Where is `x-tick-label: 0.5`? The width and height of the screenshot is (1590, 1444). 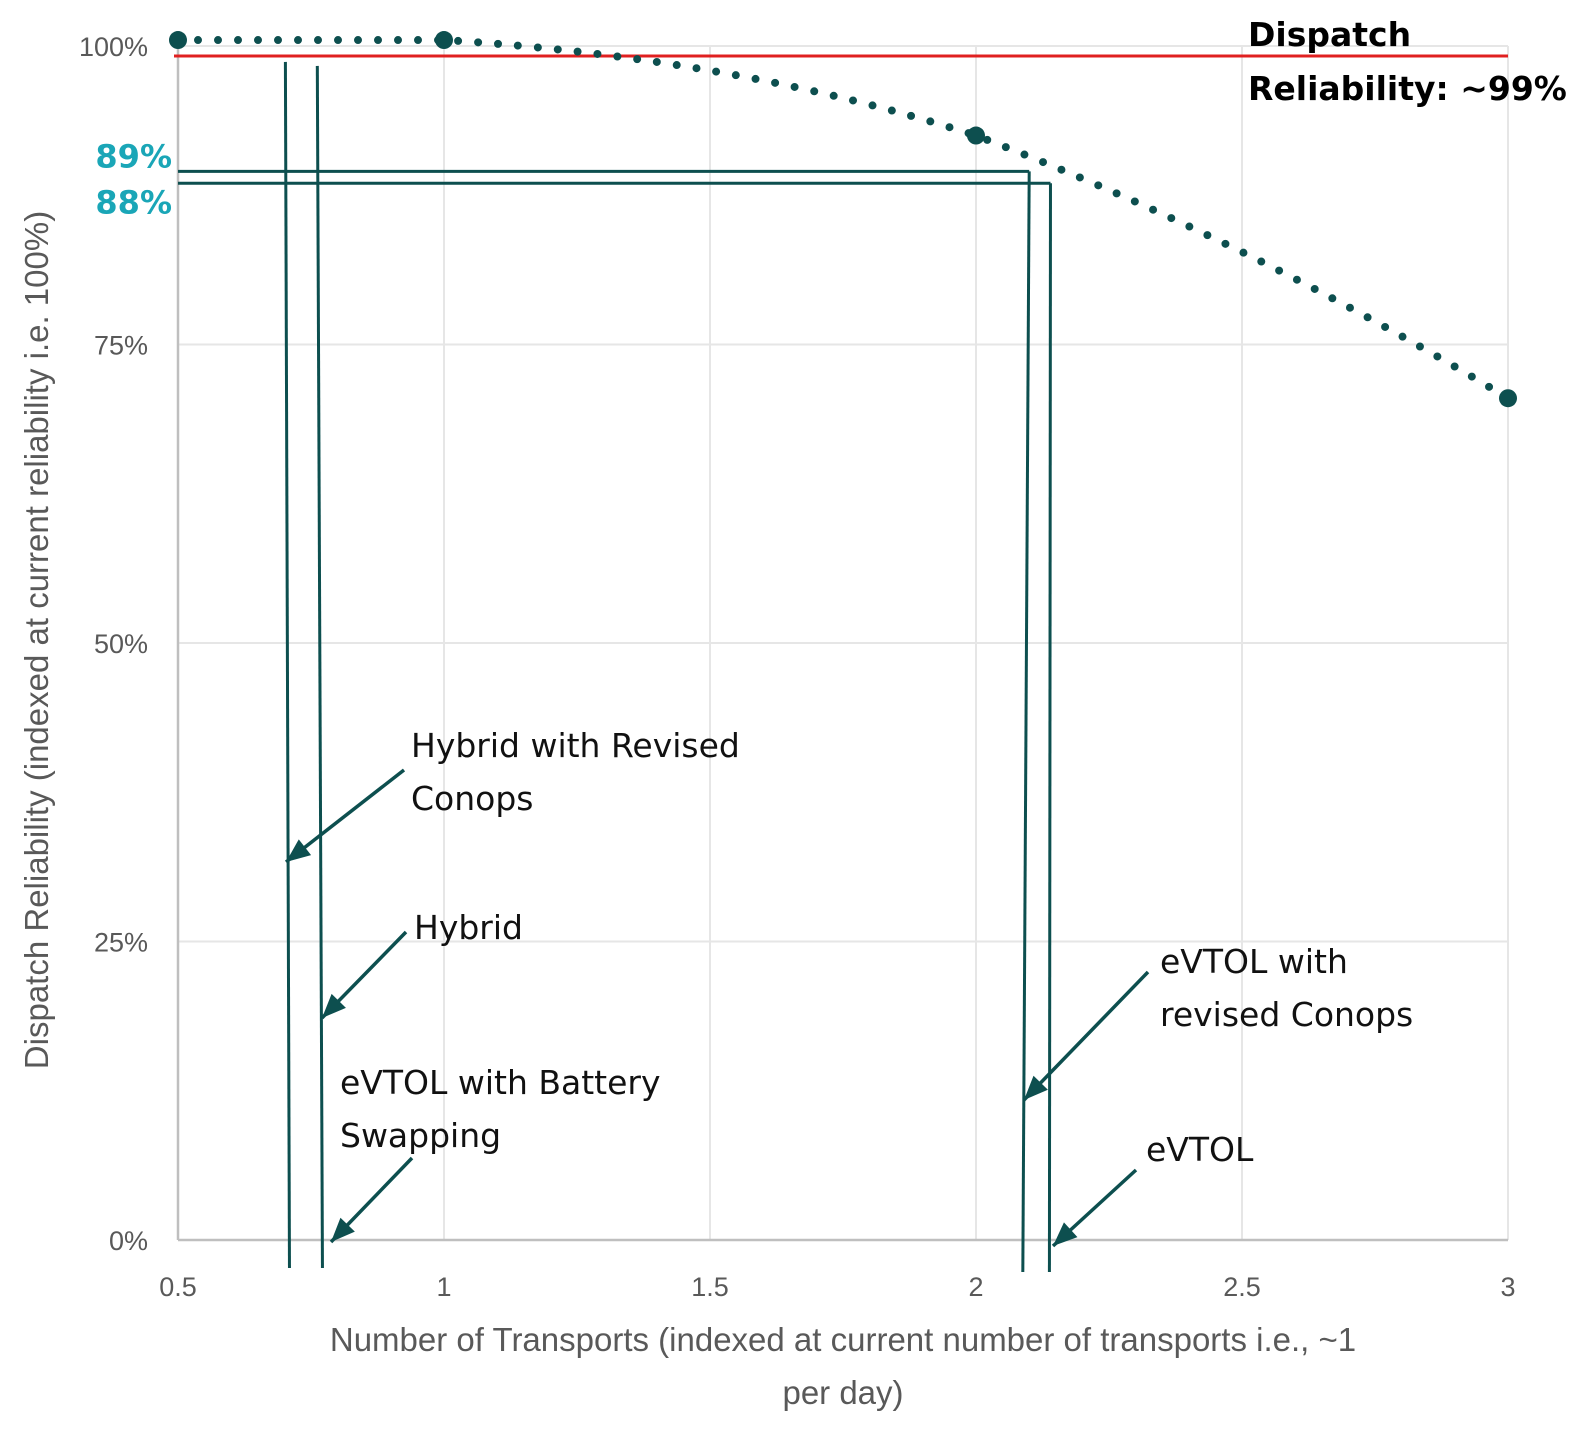 x-tick-label: 0.5 is located at coordinates (178, 1287).